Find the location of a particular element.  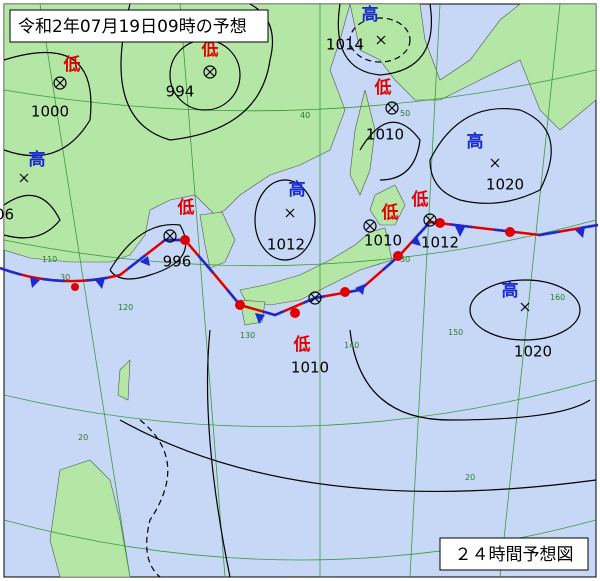

footer-box is located at coordinates (514, 554).